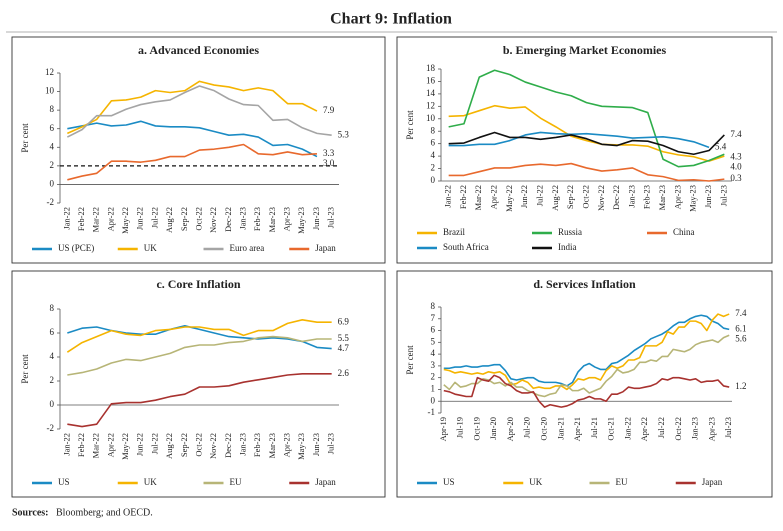  Describe the element at coordinates (560, 428) in the screenshot. I see `x-tick-label: Jan-21` at that location.